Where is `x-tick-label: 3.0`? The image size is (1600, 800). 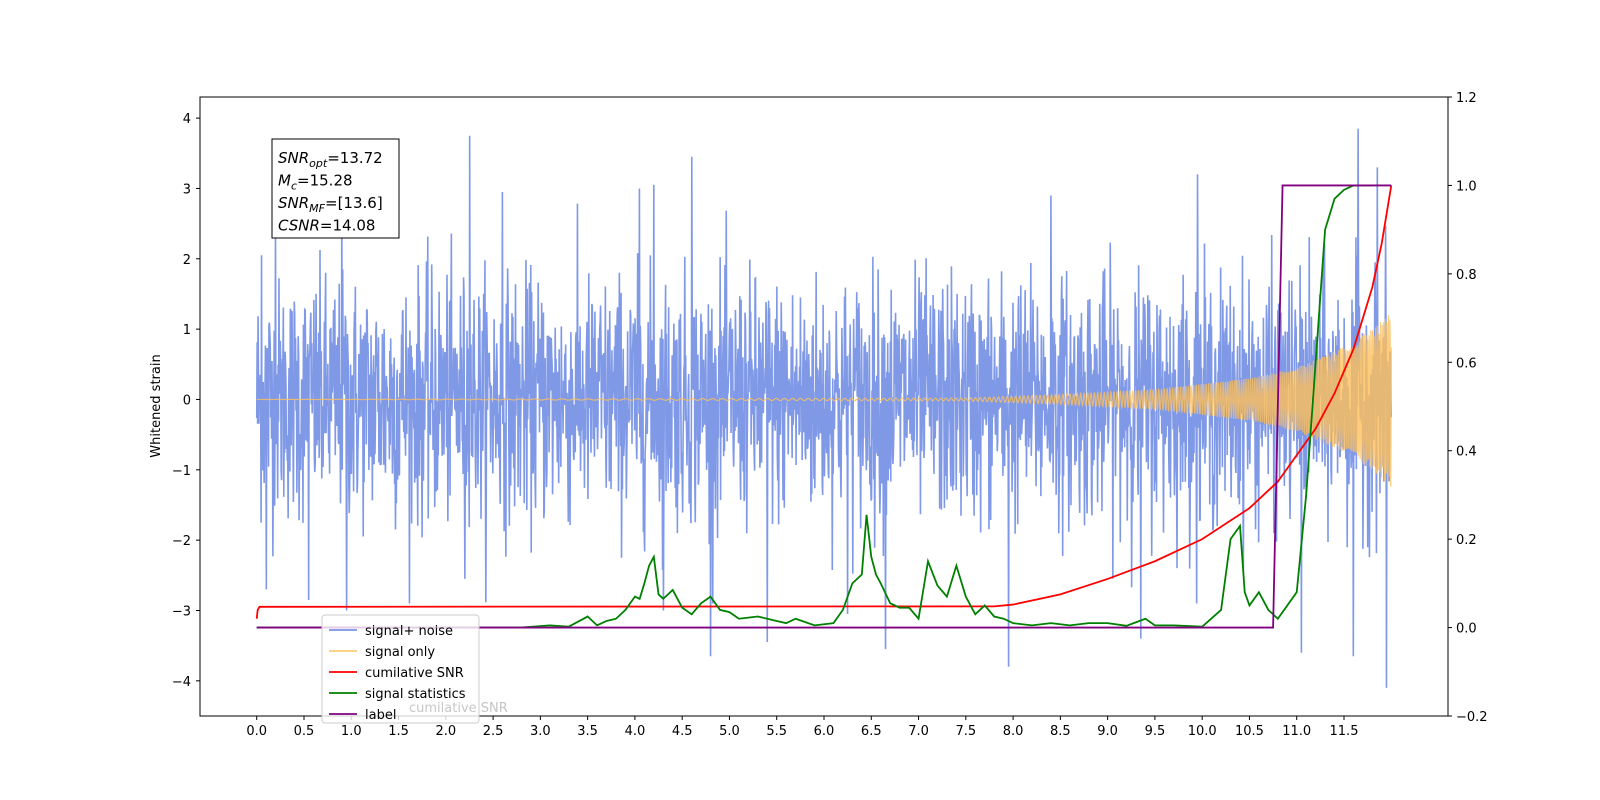 x-tick-label: 3.0 is located at coordinates (540, 731).